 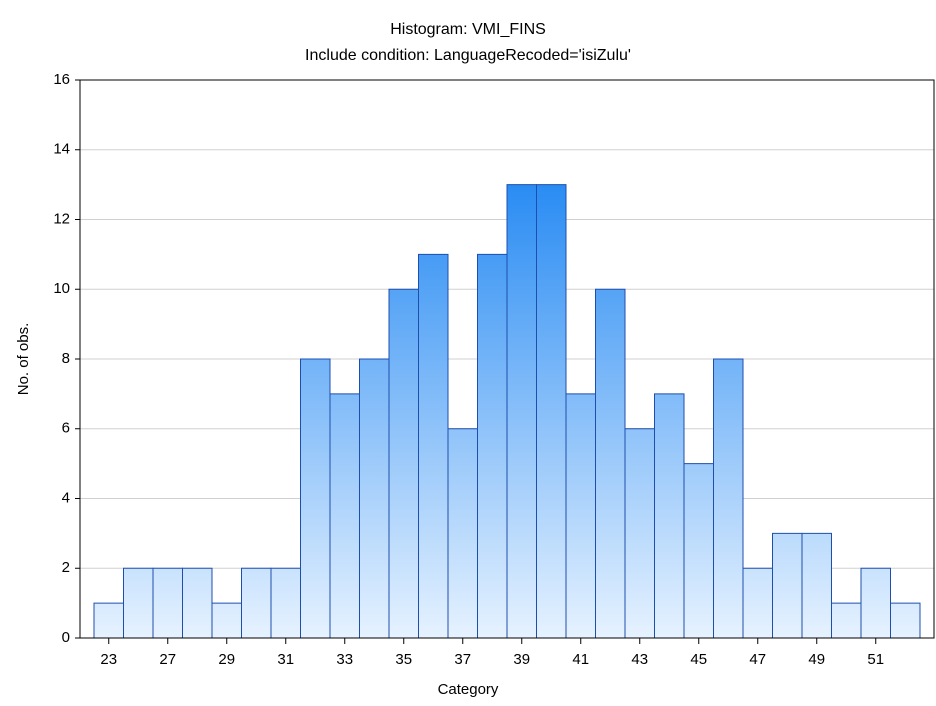 What do you see at coordinates (226, 659) in the screenshot?
I see `x-tick-label: 29` at bounding box center [226, 659].